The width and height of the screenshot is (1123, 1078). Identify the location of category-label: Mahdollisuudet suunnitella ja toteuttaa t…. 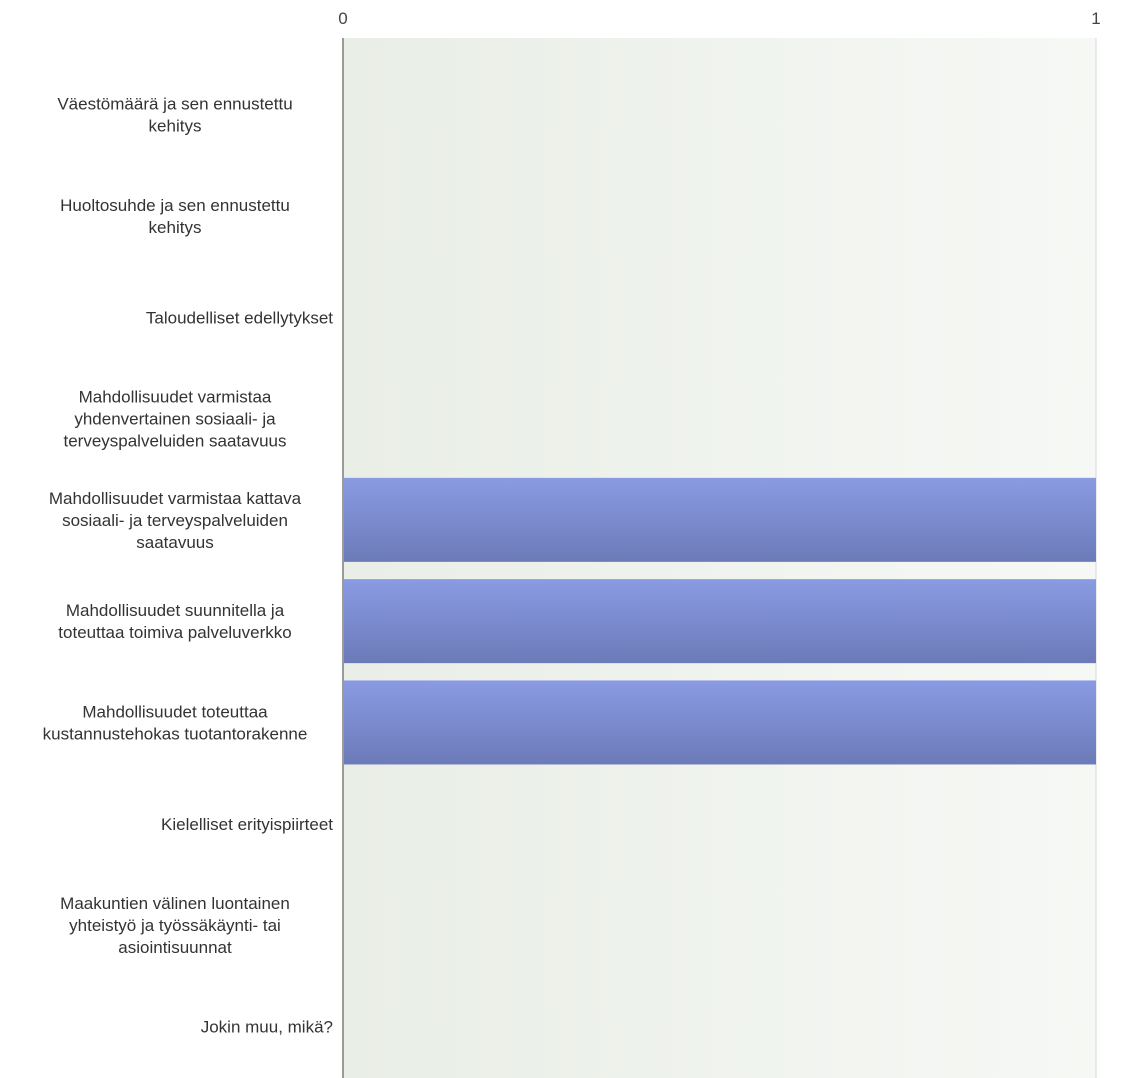
(174, 621).